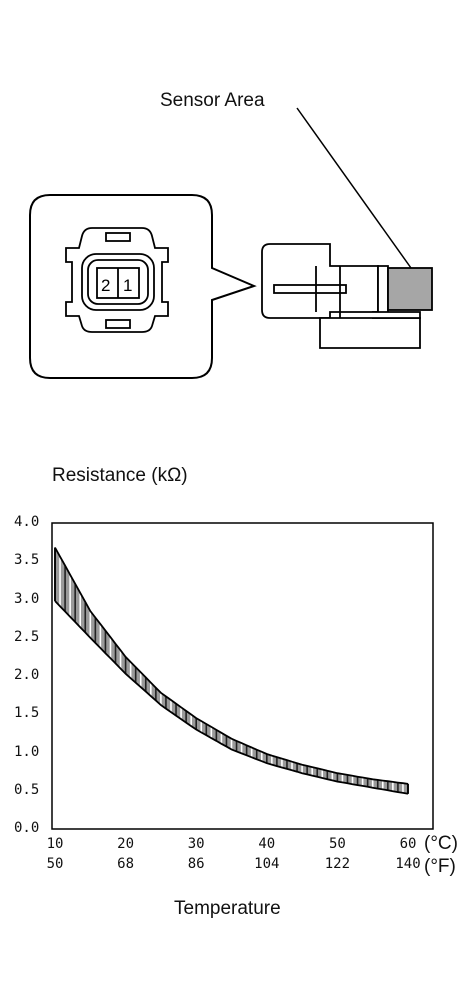 This screenshot has width=474, height=982. Describe the element at coordinates (408, 844) in the screenshot. I see `x-tick-label-celsius: 60` at that location.